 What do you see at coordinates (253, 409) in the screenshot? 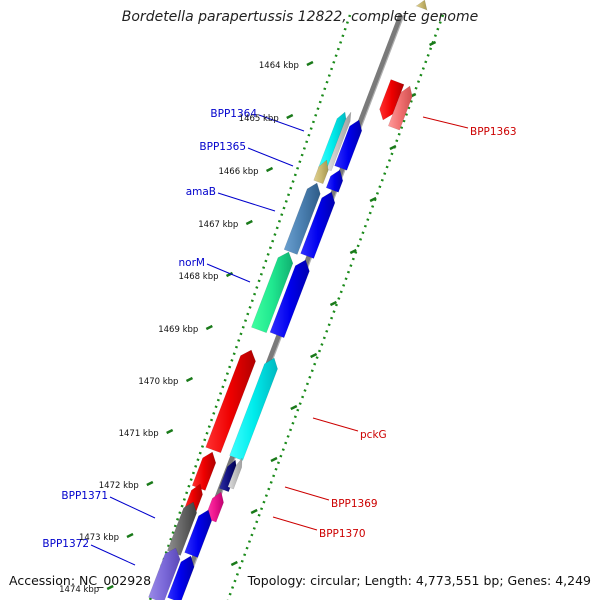
I see `gene-feature-pckg` at bounding box center [253, 409].